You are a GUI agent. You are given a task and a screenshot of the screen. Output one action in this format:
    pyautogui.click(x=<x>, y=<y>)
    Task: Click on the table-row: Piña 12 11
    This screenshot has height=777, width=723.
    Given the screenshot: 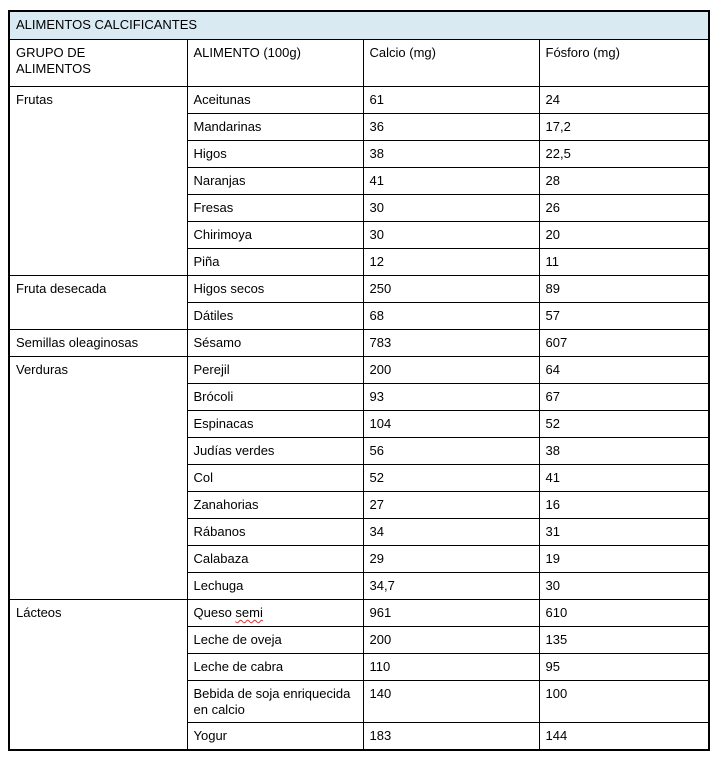 What is the action you would take?
    pyautogui.click(x=359, y=262)
    